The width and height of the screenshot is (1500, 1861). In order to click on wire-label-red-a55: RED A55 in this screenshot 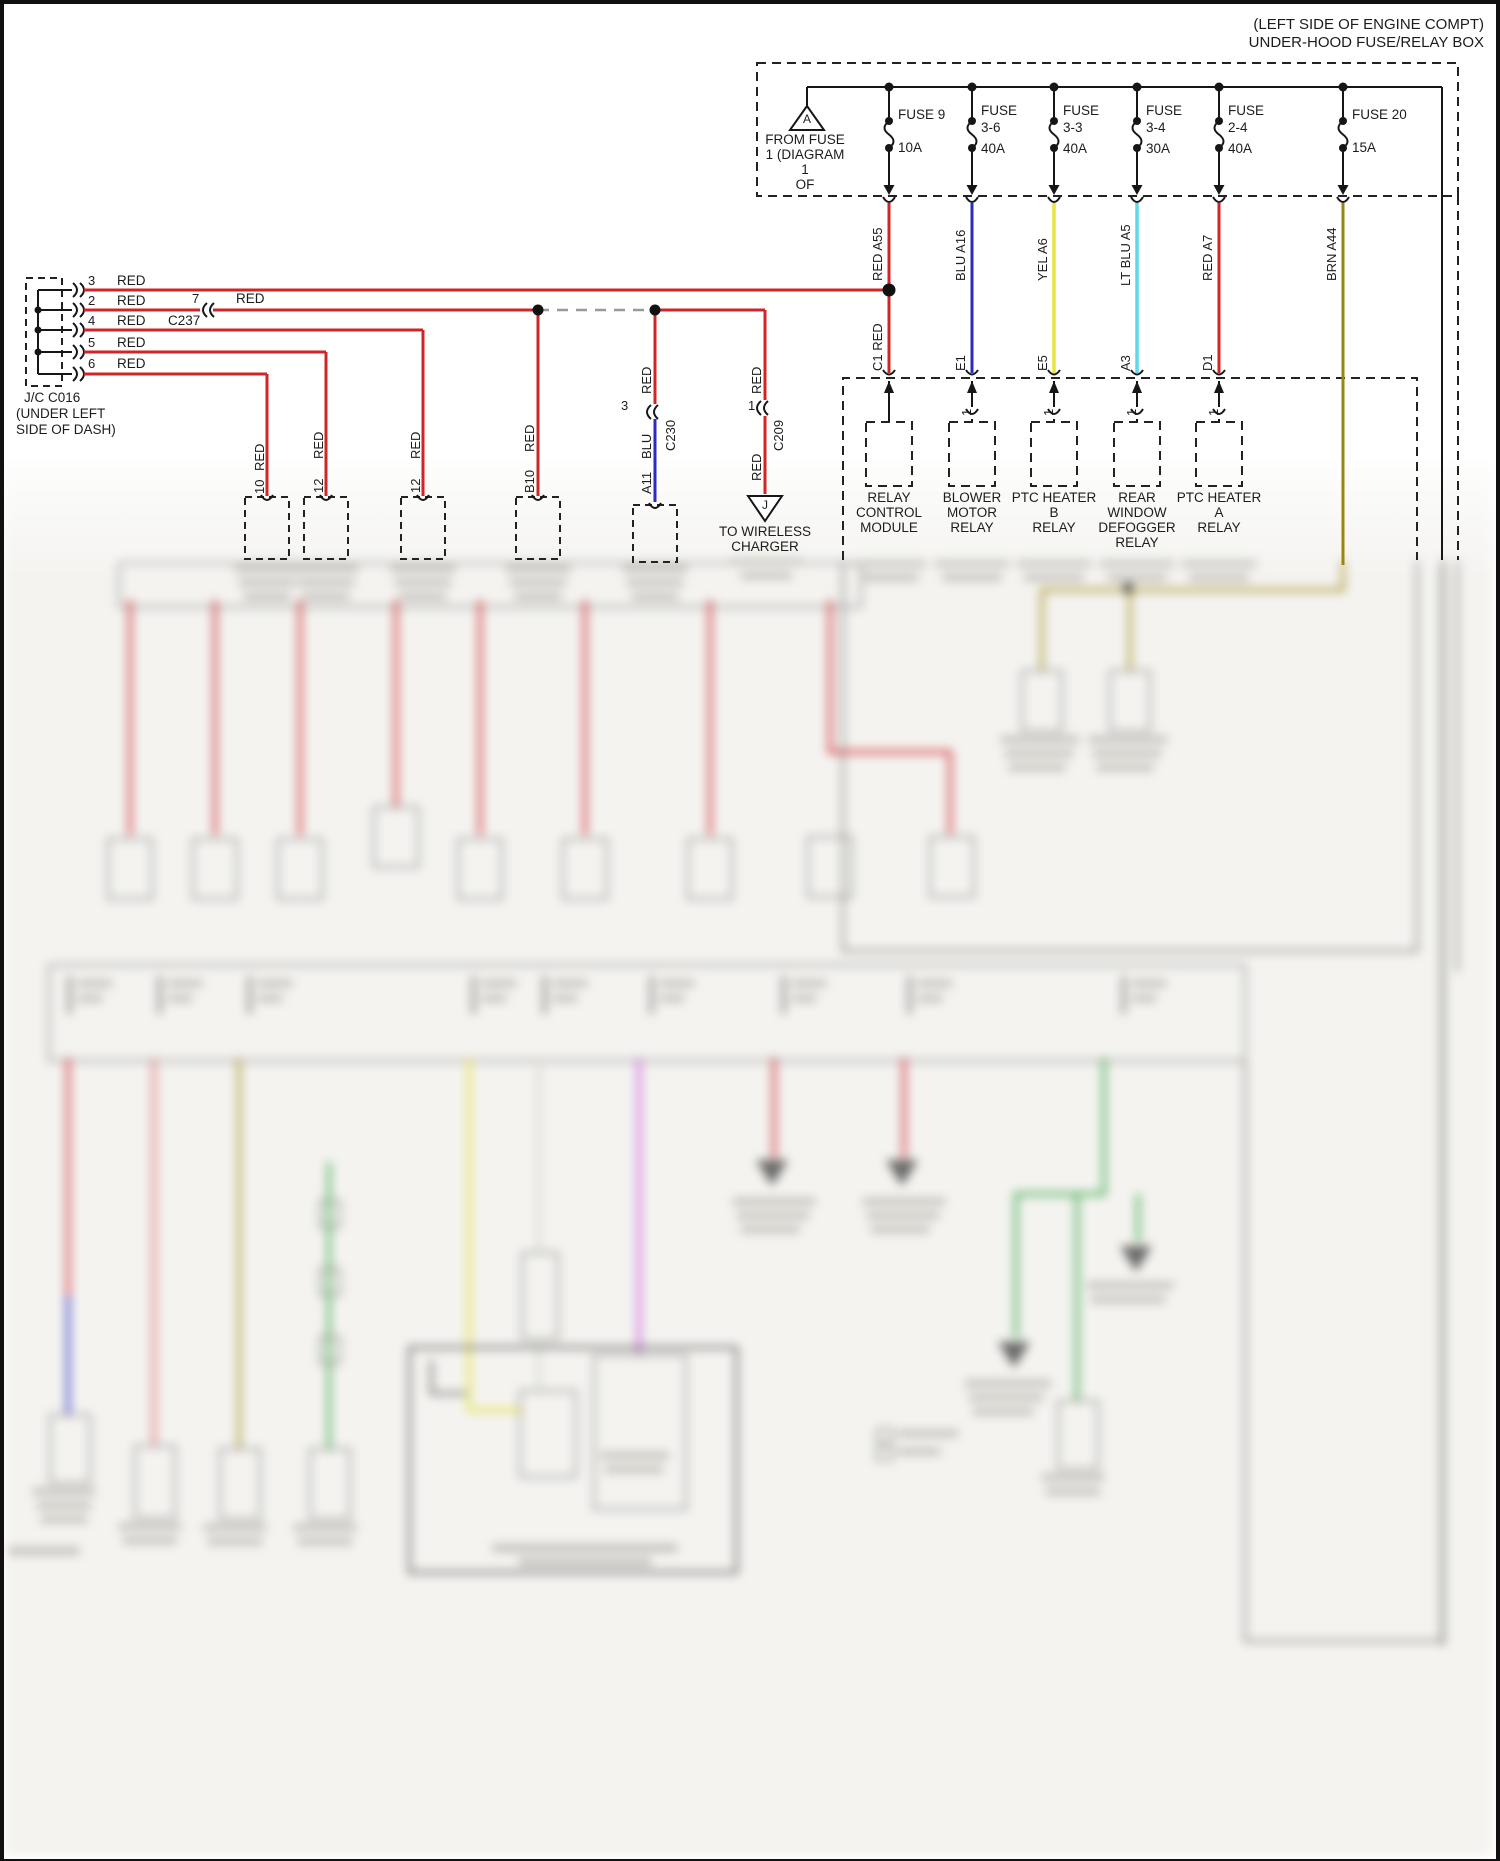, I will do `click(877, 254)`.